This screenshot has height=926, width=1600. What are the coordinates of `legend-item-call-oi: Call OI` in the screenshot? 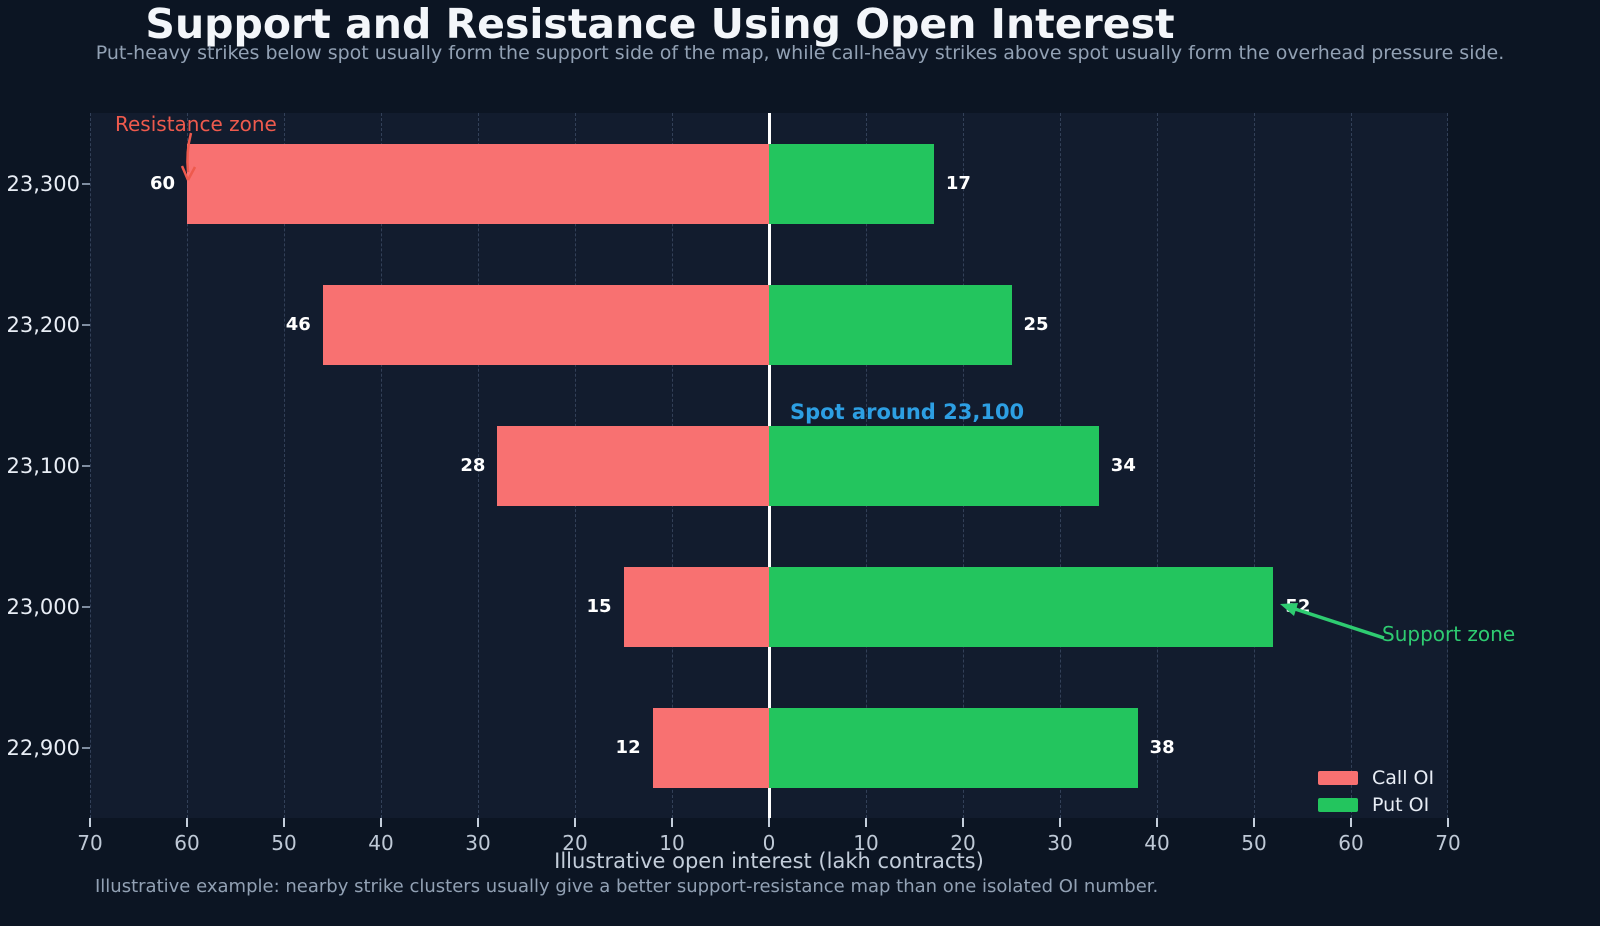 It's located at (1376, 777).